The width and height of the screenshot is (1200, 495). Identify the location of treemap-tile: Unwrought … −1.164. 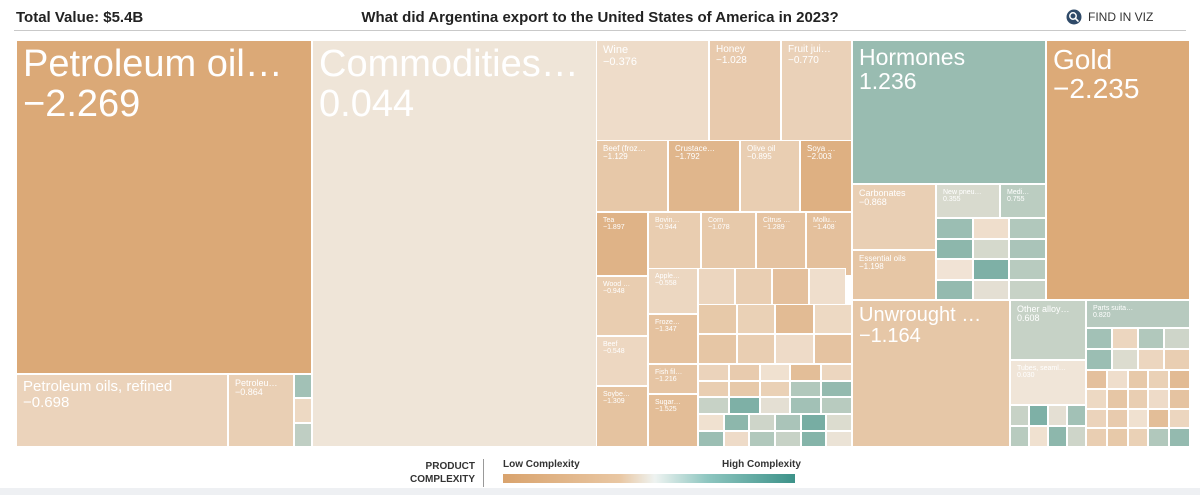
(931, 373).